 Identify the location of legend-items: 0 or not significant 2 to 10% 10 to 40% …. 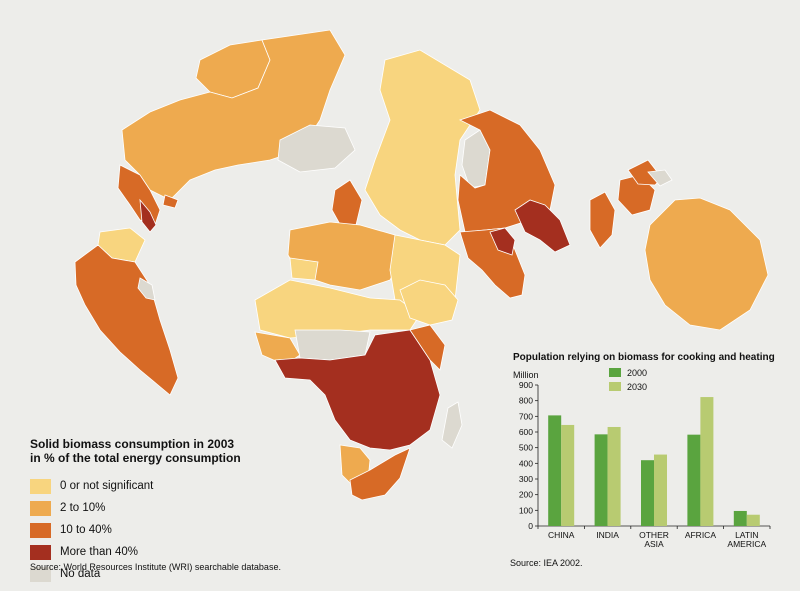
(160, 530).